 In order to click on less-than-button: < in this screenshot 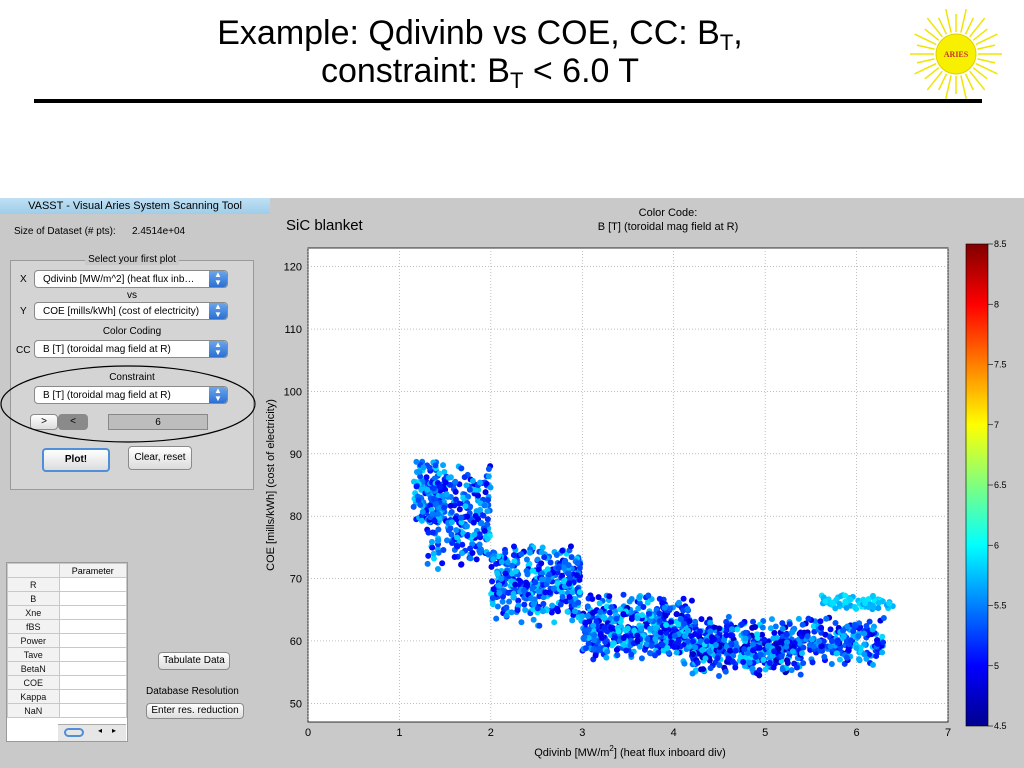, I will do `click(73, 422)`.